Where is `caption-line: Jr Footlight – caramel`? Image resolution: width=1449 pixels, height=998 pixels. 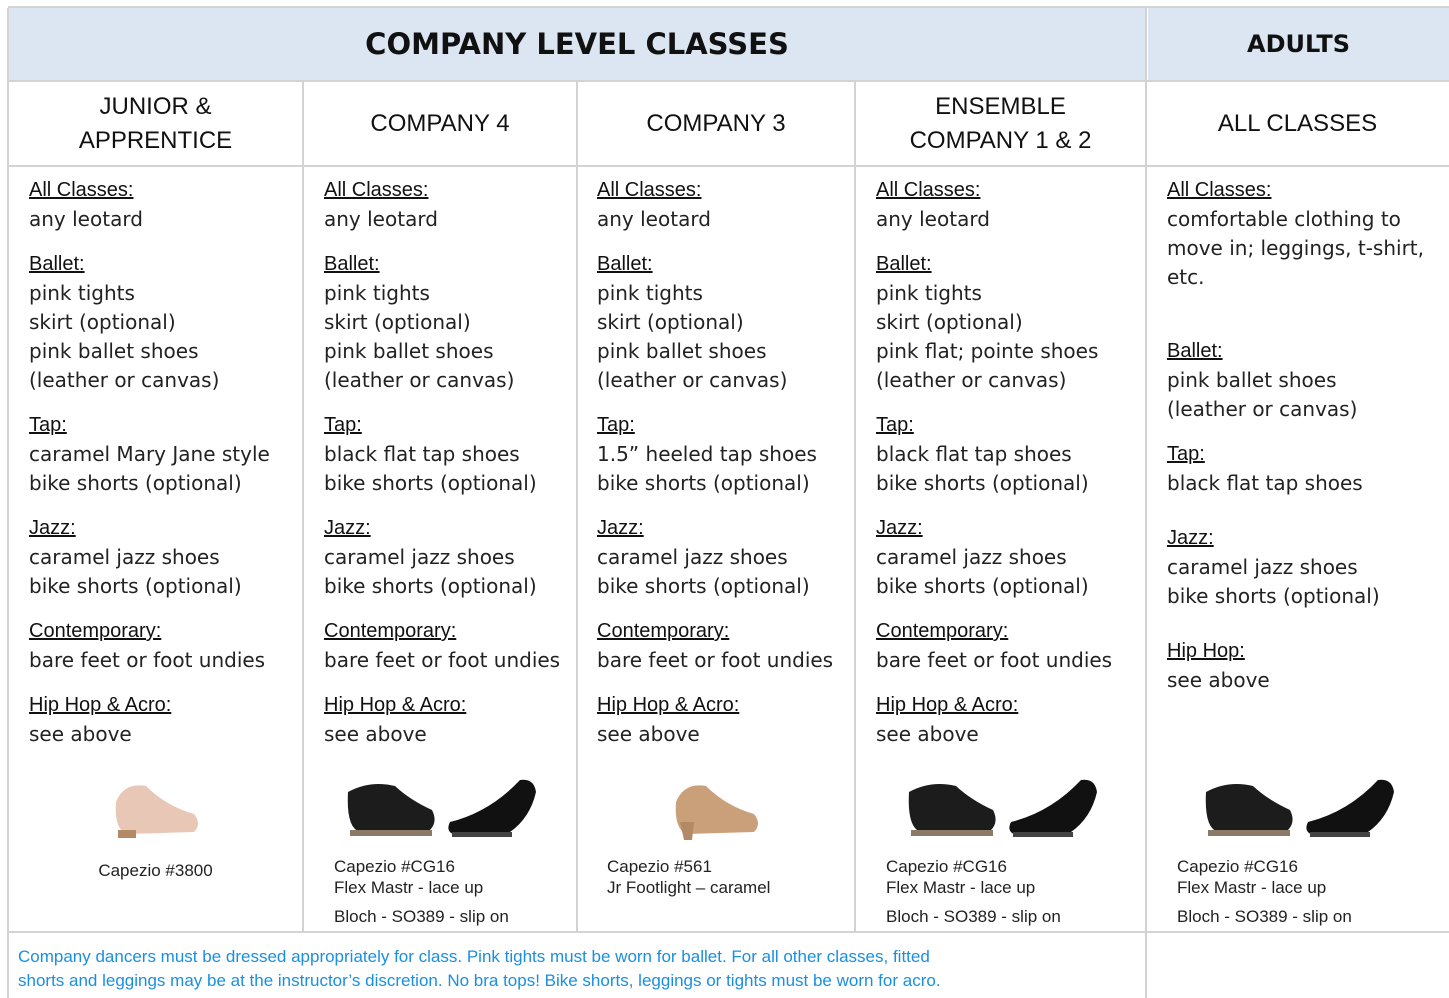
caption-line: Jr Footlight – caramel is located at coordinates (689, 887).